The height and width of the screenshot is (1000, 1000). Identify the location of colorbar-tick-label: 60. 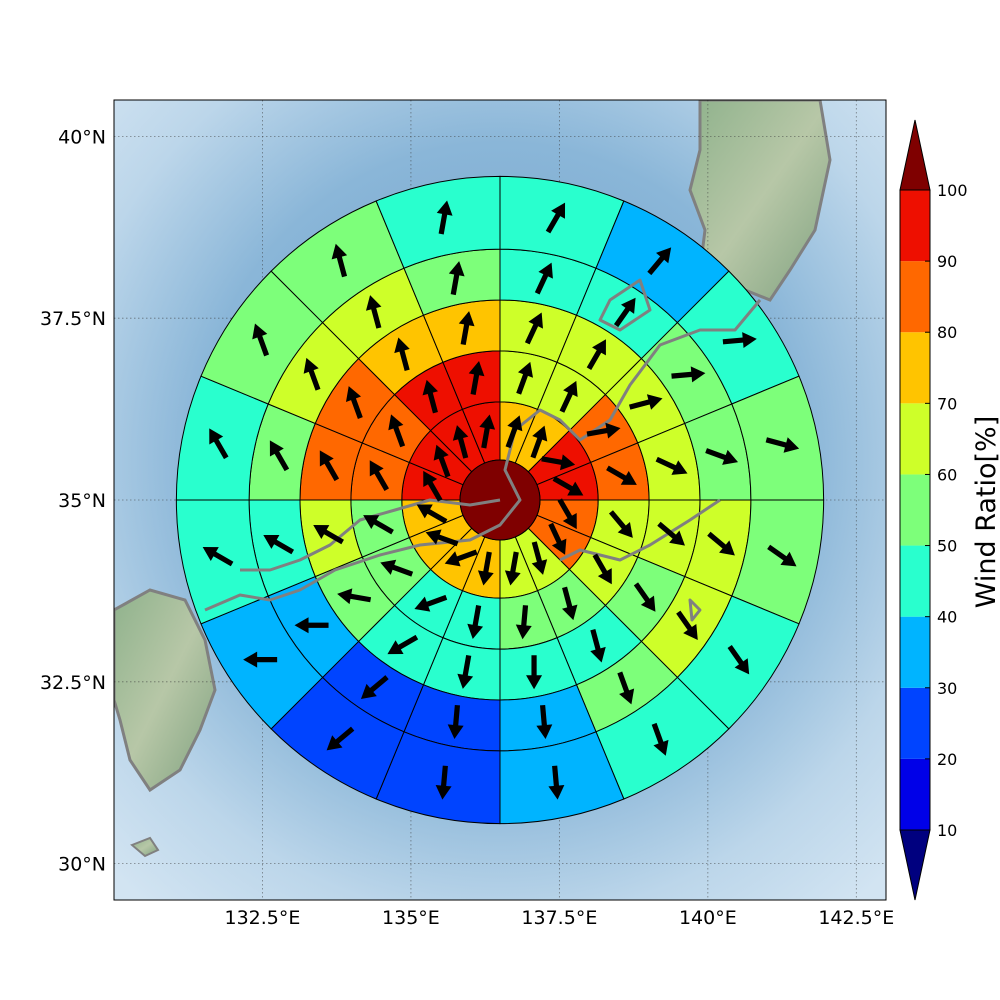
(947, 474).